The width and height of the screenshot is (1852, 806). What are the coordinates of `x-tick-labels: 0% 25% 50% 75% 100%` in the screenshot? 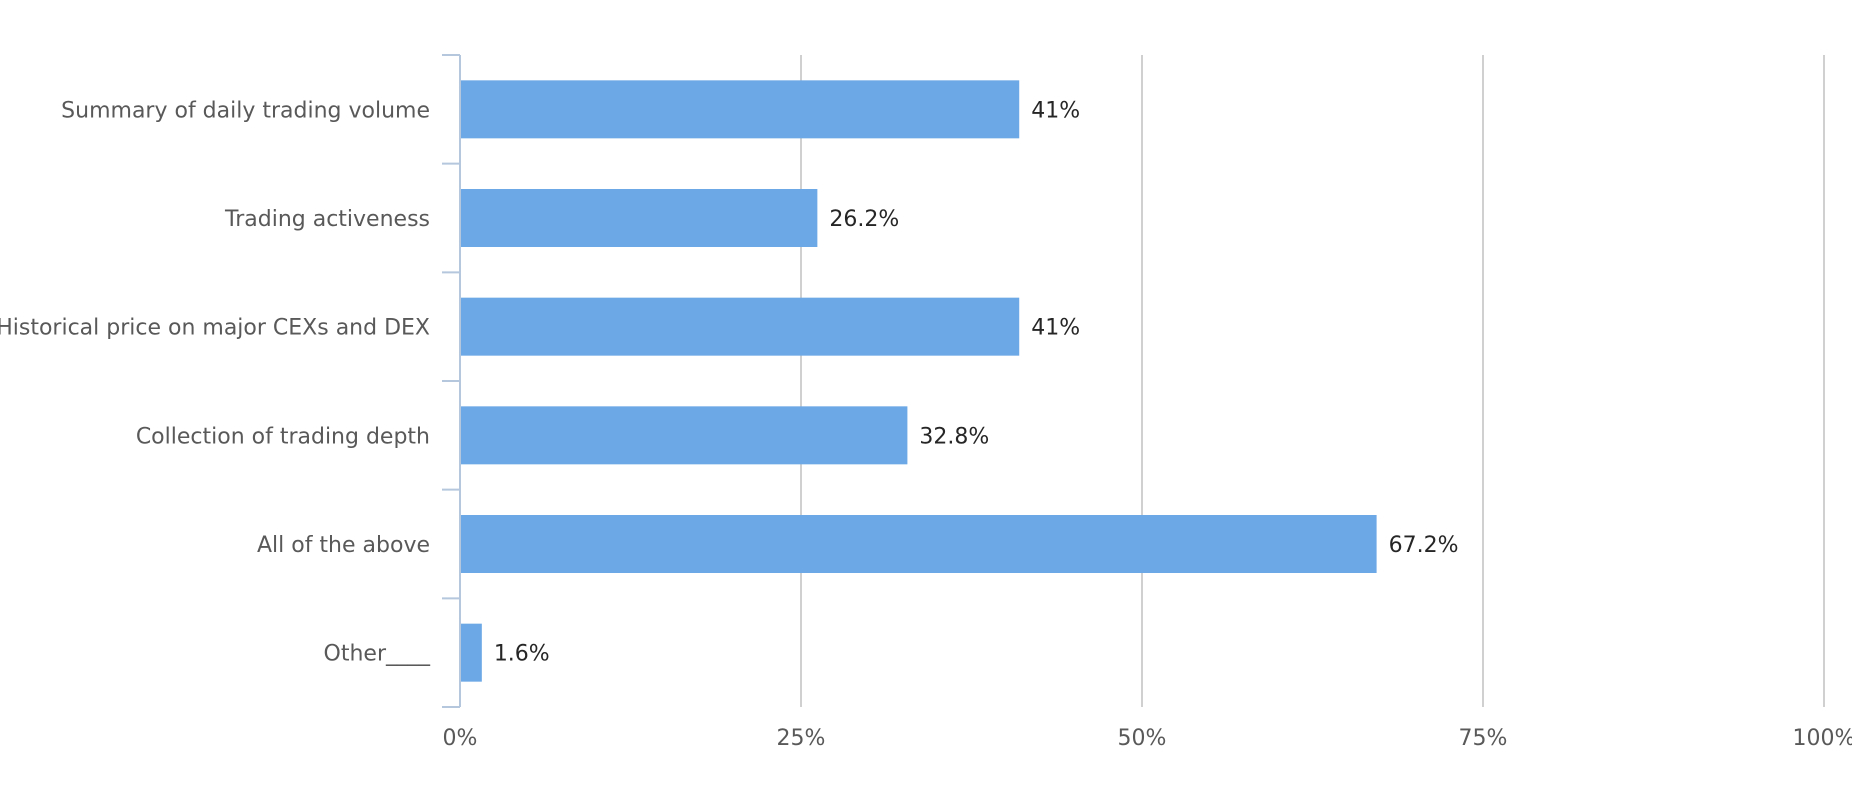 It's located at (1147, 738).